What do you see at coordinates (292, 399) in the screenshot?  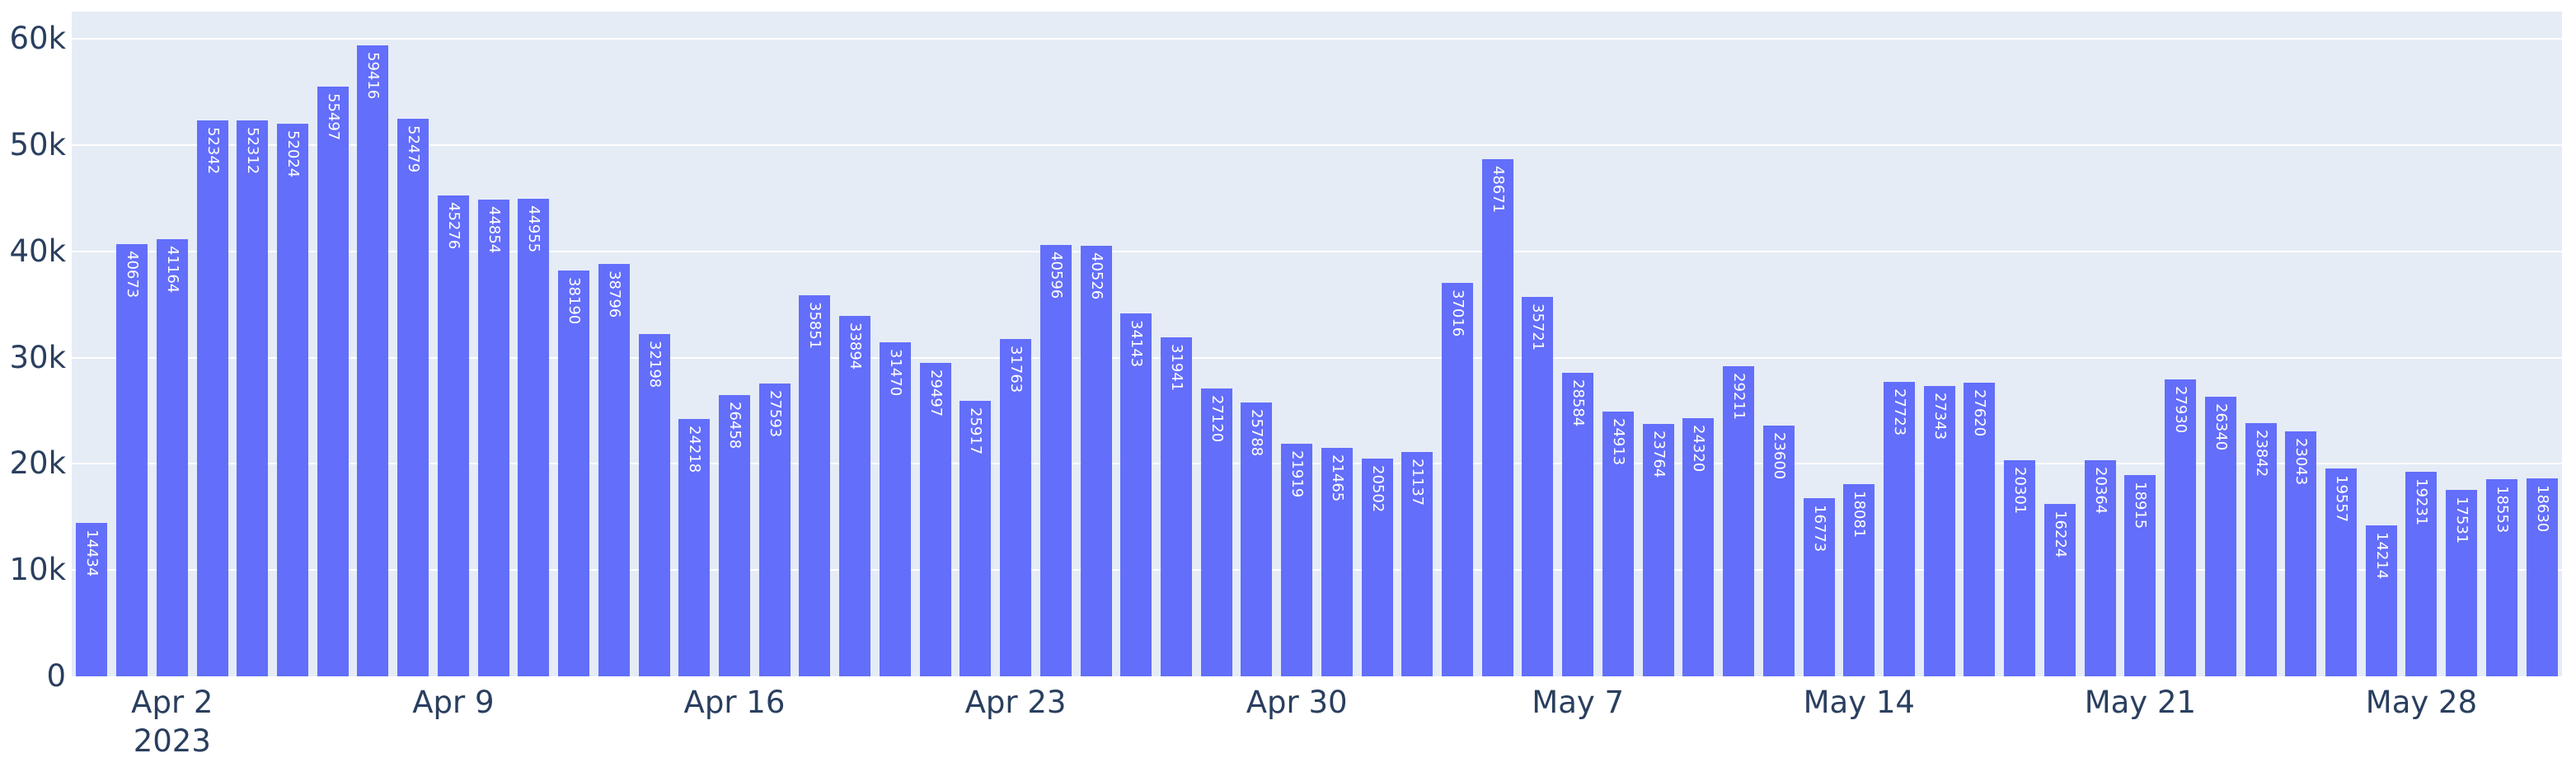 I see `bar: 52024` at bounding box center [292, 399].